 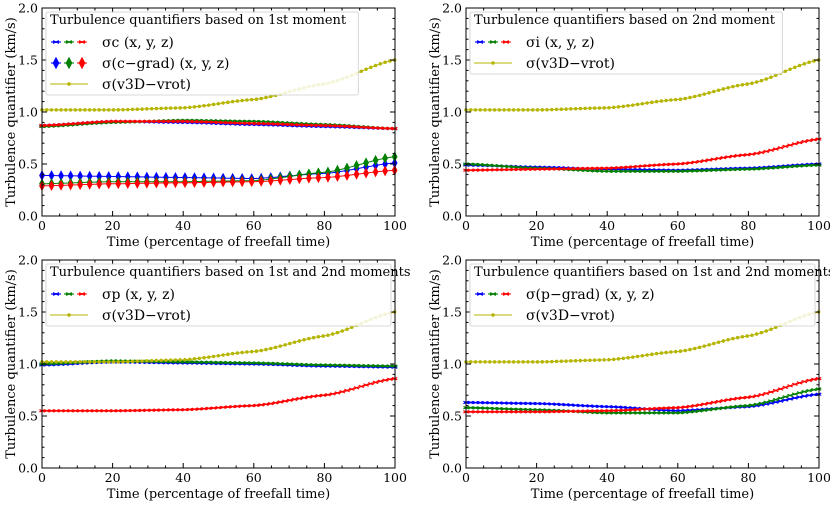 What do you see at coordinates (28, 364) in the screenshot?
I see `y-tick-label: 1.0` at bounding box center [28, 364].